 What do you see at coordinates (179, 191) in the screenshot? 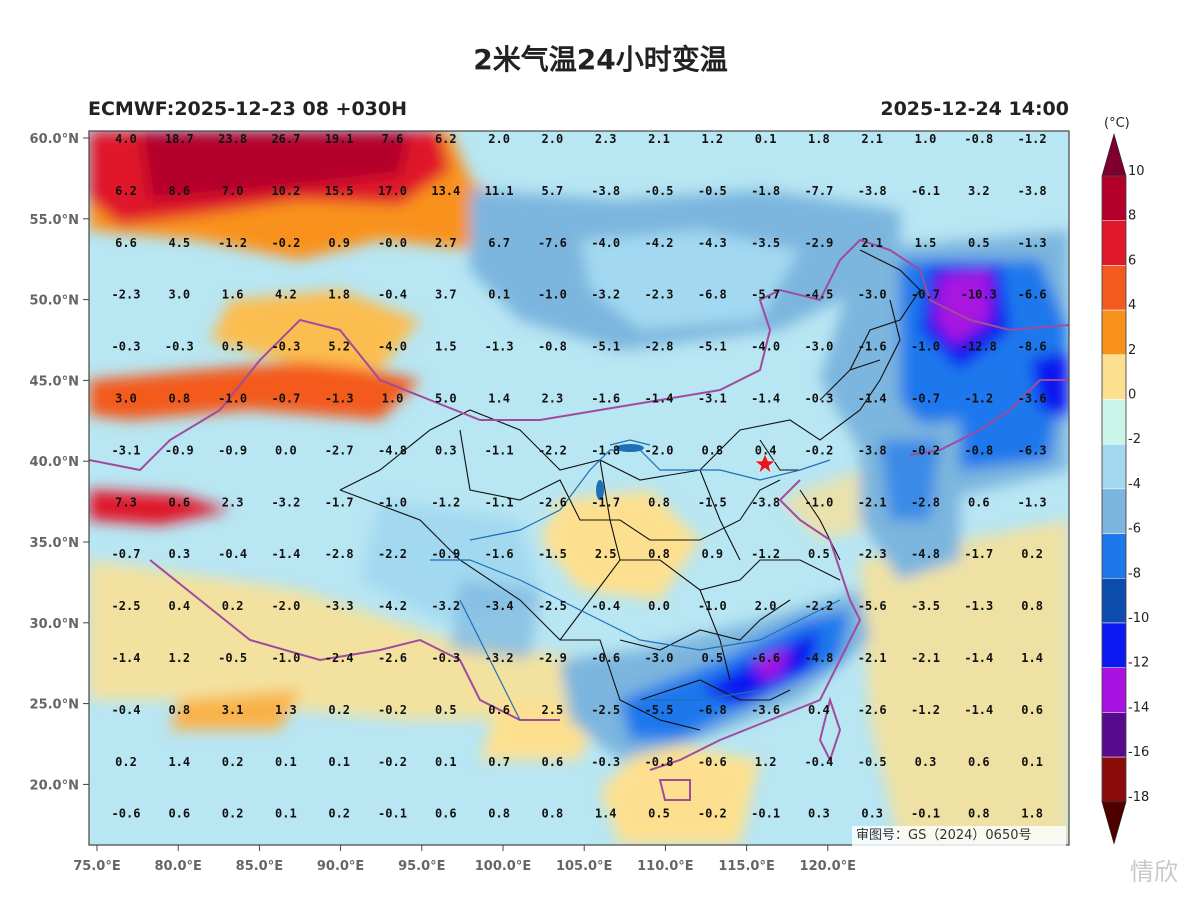
I see `grid-value: 8.6` at bounding box center [179, 191].